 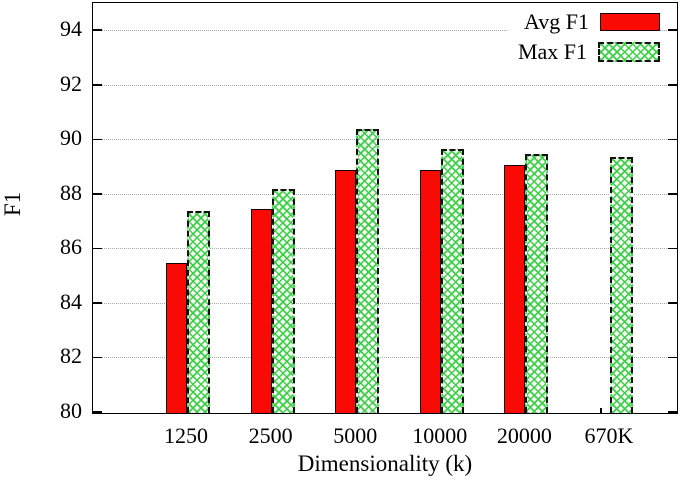 What do you see at coordinates (71, 192) in the screenshot?
I see `y-tick-label-88: 88` at bounding box center [71, 192].